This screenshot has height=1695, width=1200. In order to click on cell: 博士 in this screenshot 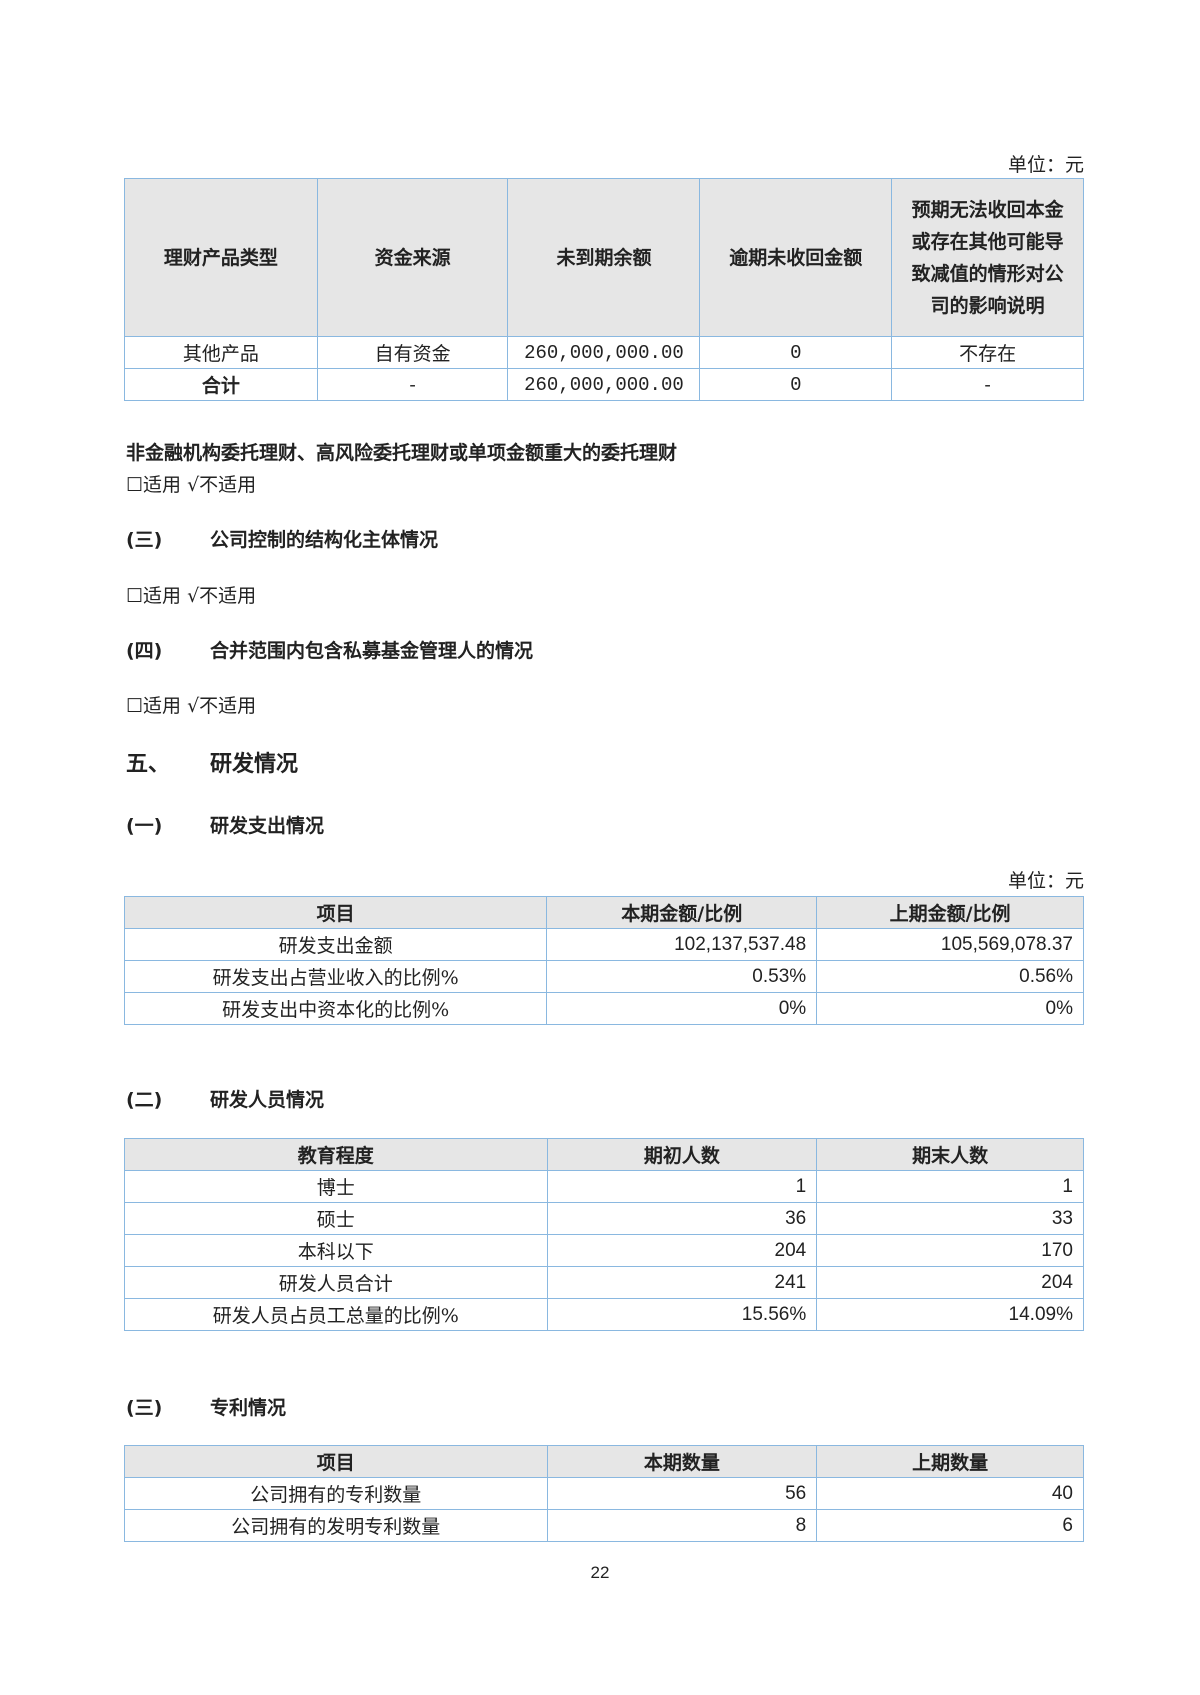, I will do `click(336, 1186)`.